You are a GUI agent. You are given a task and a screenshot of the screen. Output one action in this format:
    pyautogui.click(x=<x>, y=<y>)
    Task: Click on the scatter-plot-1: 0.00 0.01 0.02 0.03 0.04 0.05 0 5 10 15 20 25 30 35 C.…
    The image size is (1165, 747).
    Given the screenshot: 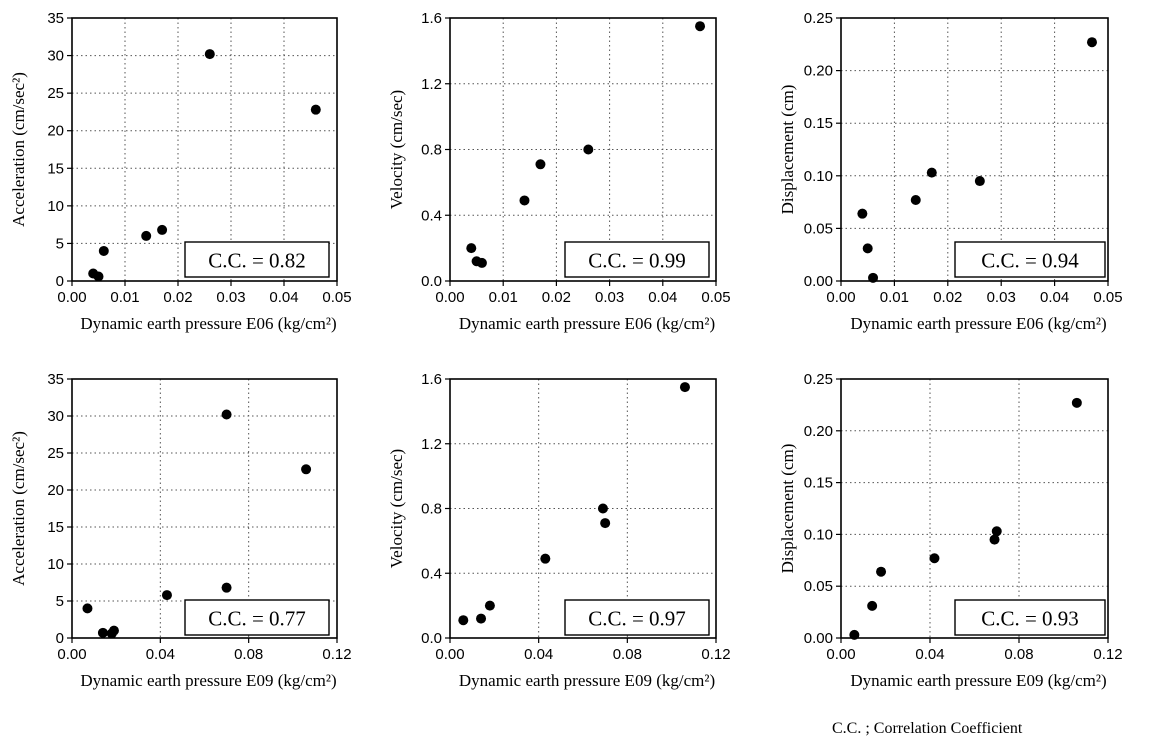 What is the action you would take?
    pyautogui.click(x=180, y=171)
    